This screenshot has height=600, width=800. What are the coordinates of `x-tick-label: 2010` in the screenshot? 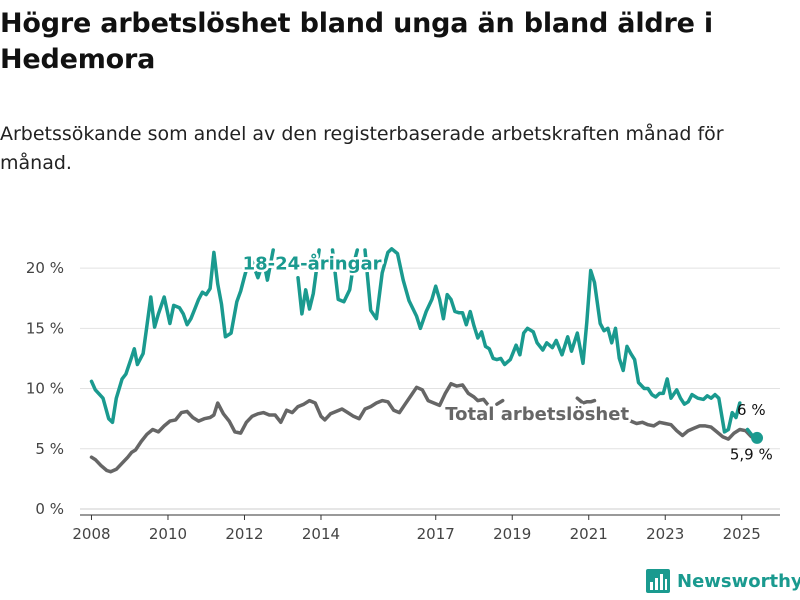 It's located at (168, 534).